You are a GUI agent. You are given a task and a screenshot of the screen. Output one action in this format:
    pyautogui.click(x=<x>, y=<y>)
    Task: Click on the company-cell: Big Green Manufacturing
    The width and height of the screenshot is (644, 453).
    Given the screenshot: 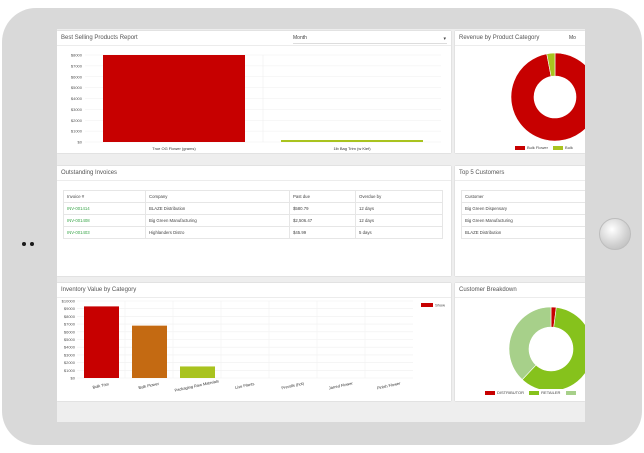 What is the action you would take?
    pyautogui.click(x=217, y=220)
    